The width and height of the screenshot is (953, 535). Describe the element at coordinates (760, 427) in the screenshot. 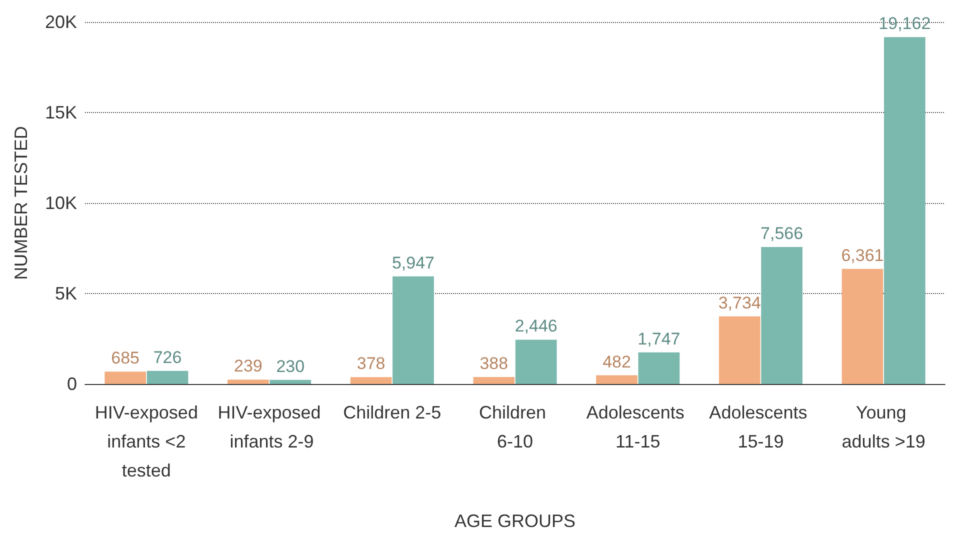

I see `x-tick-label: Adolescents 15-19` at that location.